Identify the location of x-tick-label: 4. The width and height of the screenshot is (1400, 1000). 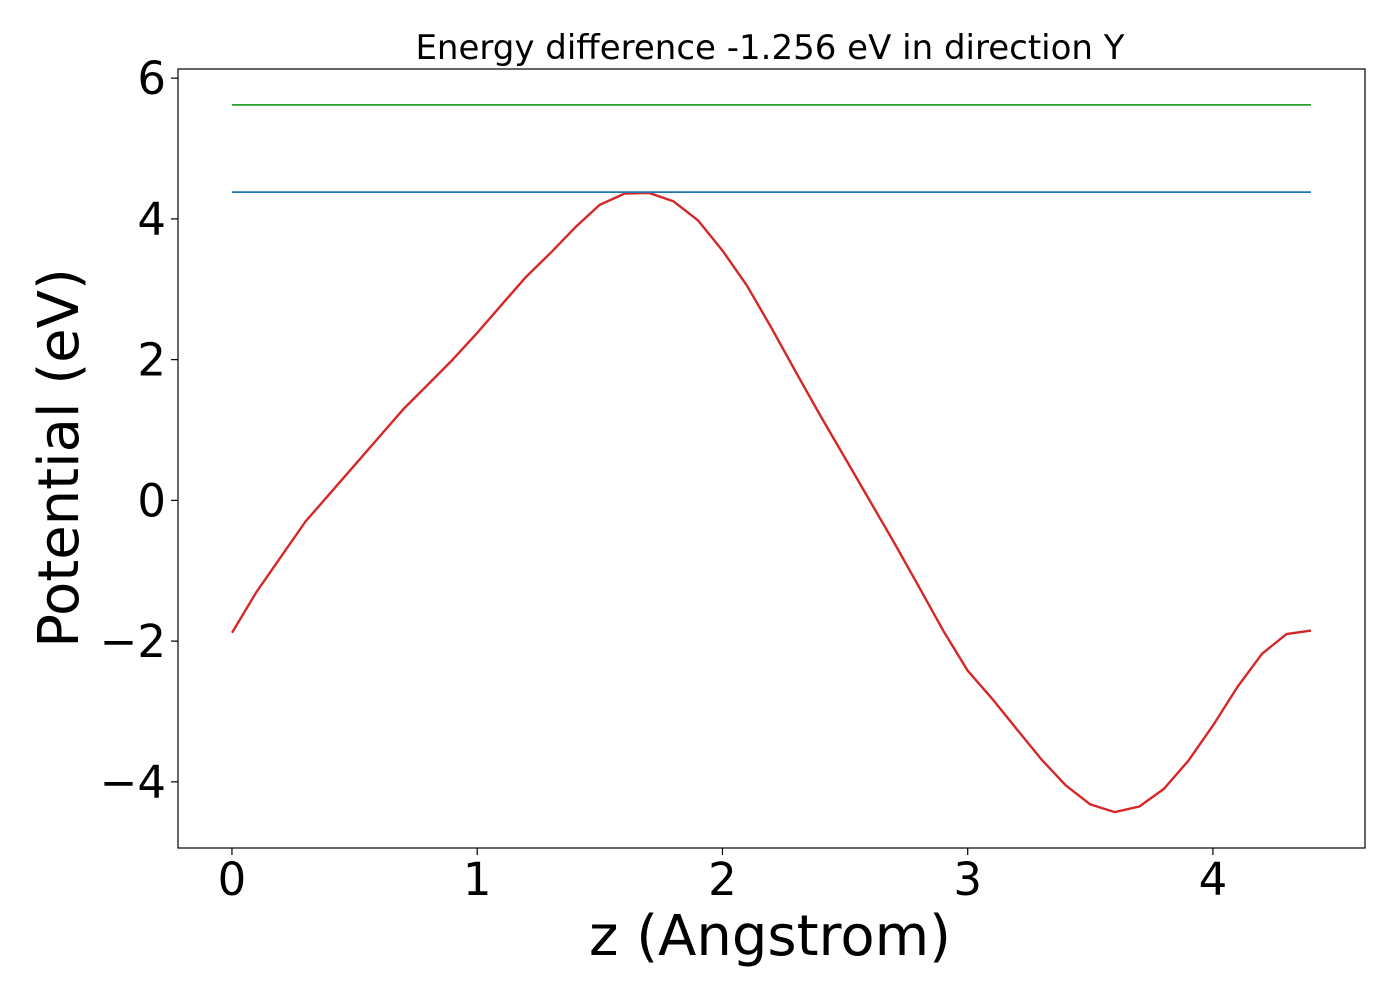
(1213, 879).